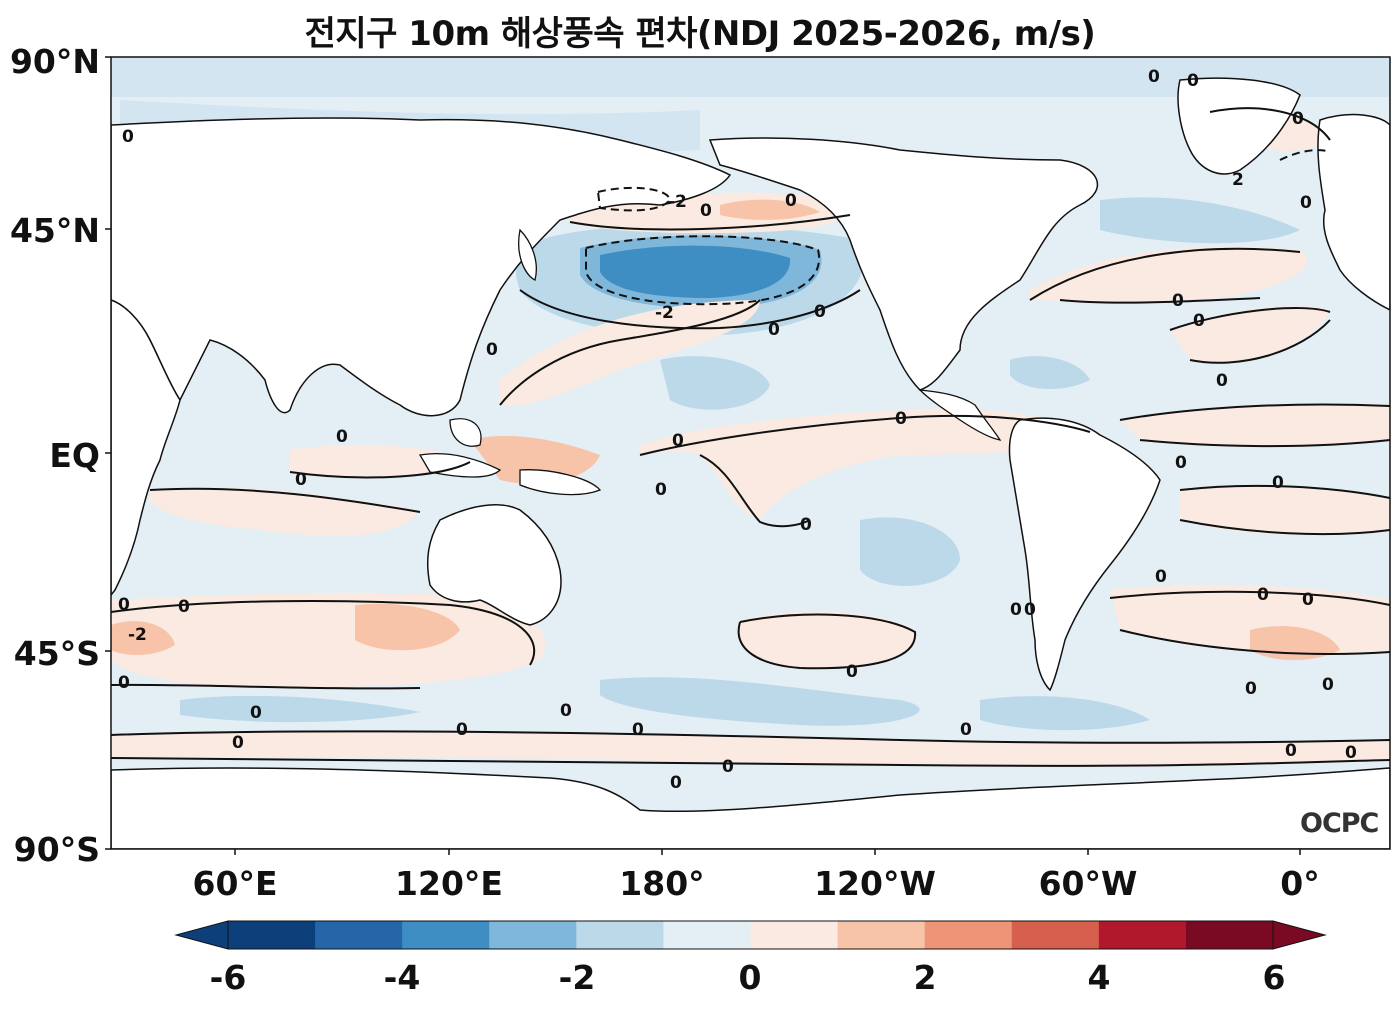  What do you see at coordinates (903, 264) in the screenshot?
I see `land-north-america` at bounding box center [903, 264].